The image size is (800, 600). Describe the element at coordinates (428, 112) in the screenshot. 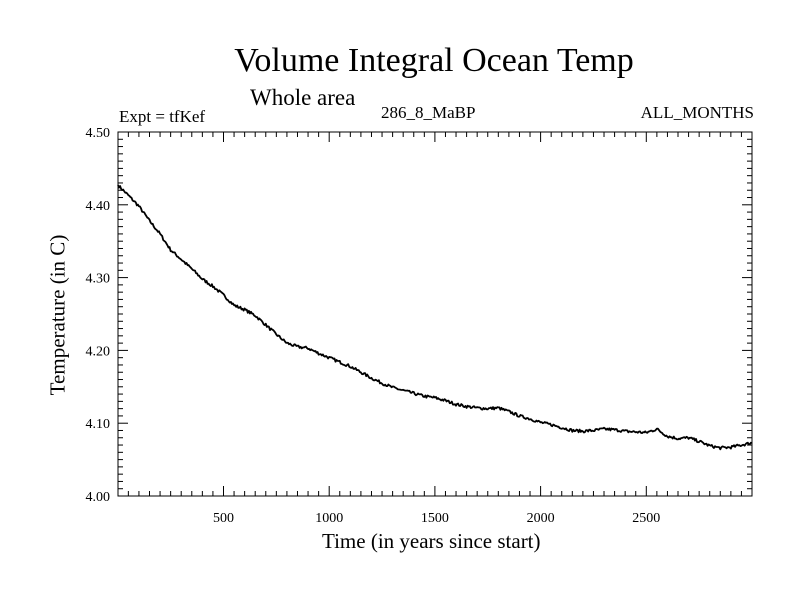

I see `run-label: 286_8_MaBP` at that location.